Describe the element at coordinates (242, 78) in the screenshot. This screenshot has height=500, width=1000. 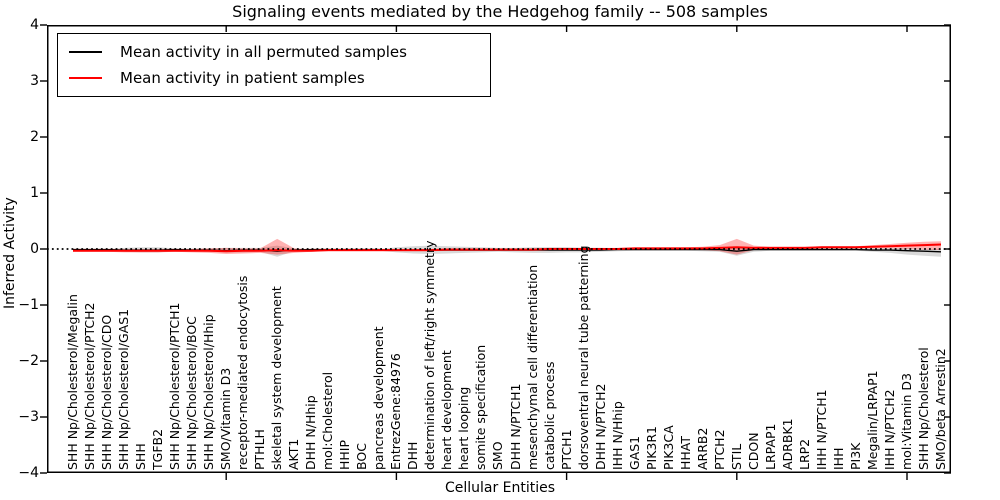
I see `legend-label-patient: Mean activity in patient samples` at that location.